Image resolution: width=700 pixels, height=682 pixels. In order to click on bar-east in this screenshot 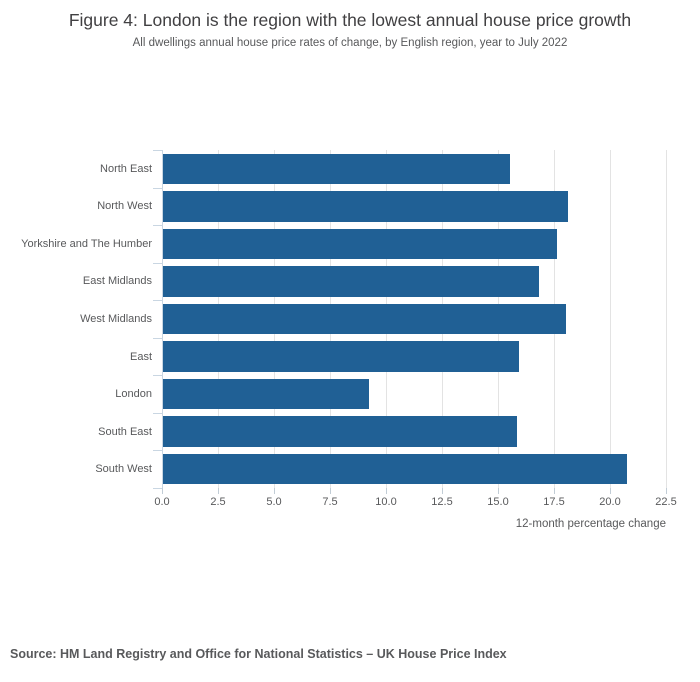, I will do `click(341, 356)`.